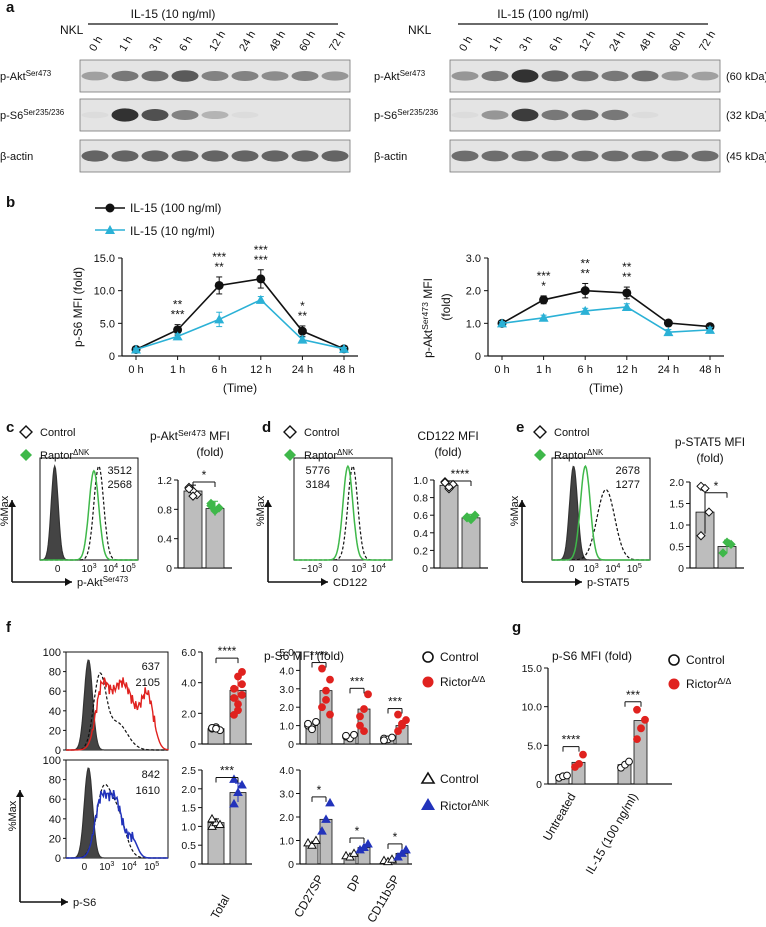  Describe the element at coordinates (204, 475) in the screenshot. I see `significance-mark: *` at that location.